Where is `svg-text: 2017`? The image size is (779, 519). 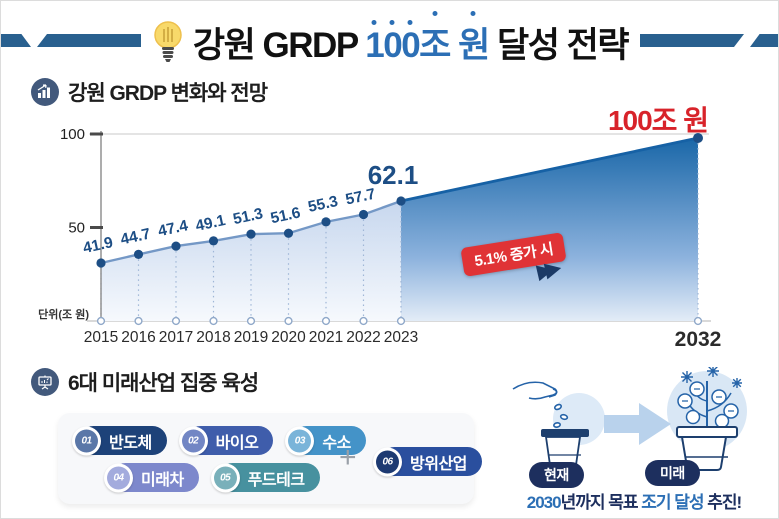
svg-text: 2017 is located at coordinates (176, 337).